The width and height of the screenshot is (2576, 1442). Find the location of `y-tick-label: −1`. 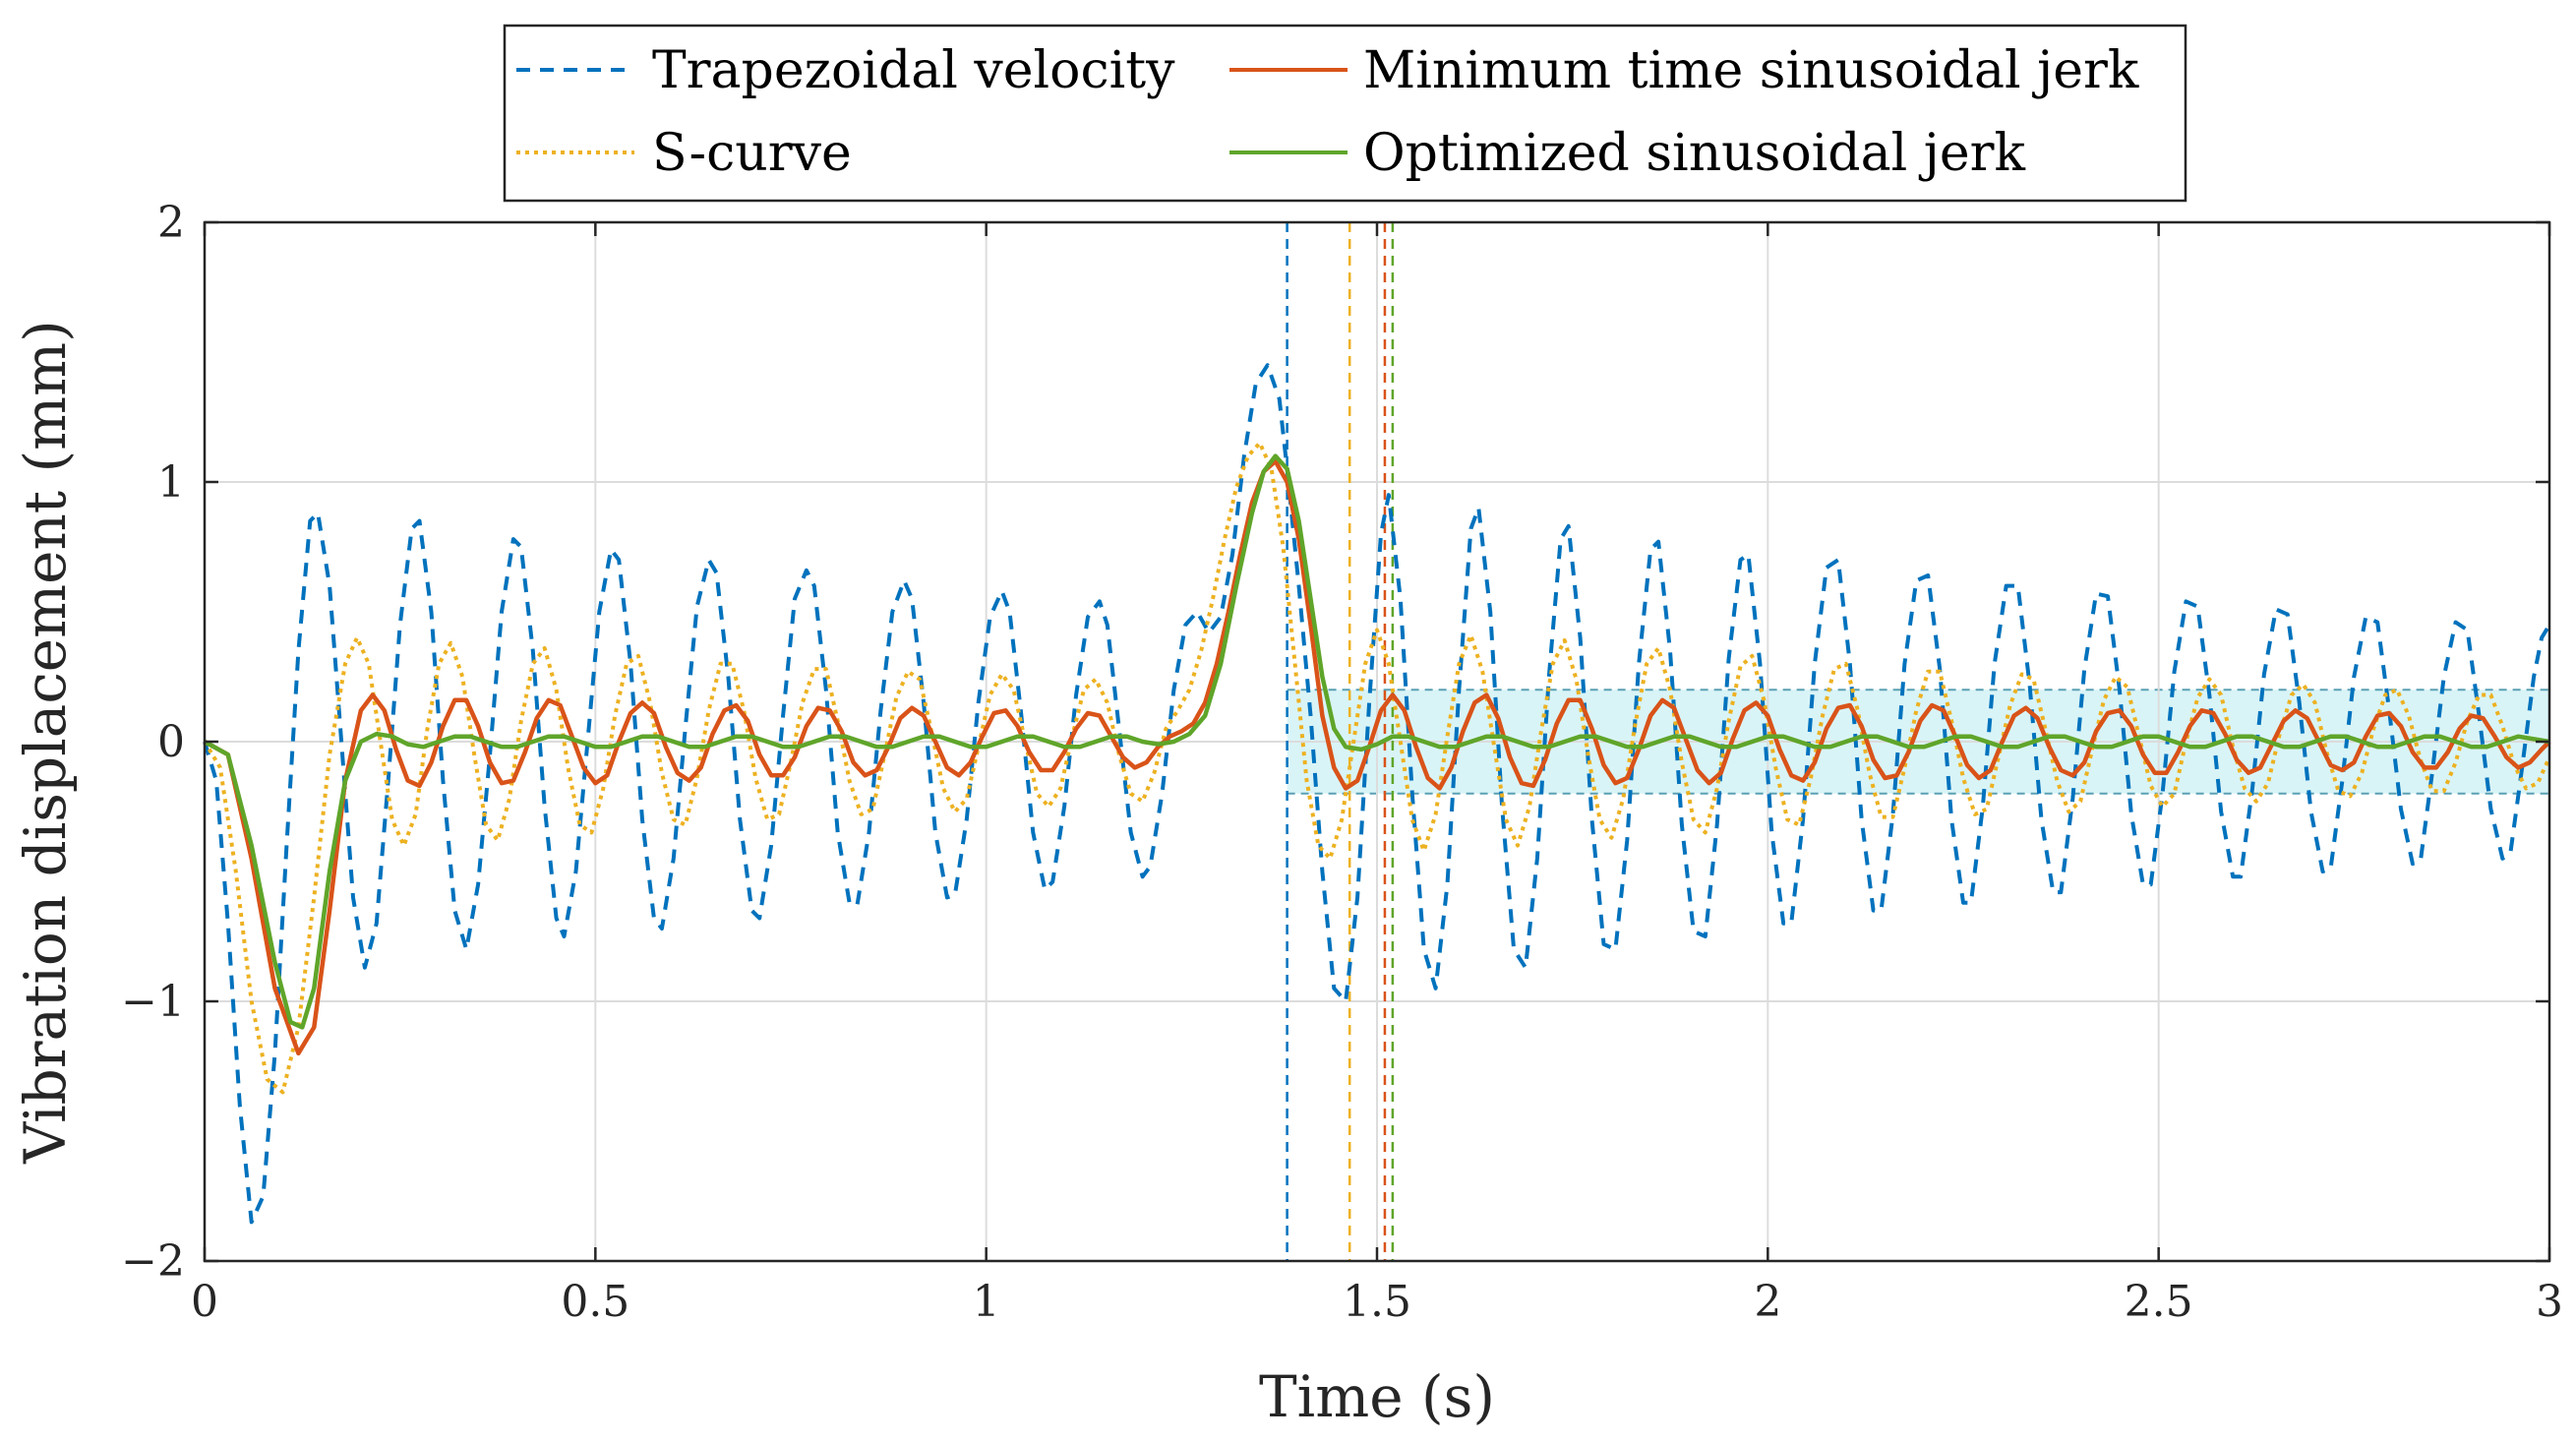

y-tick-label: −1 is located at coordinates (153, 1002).